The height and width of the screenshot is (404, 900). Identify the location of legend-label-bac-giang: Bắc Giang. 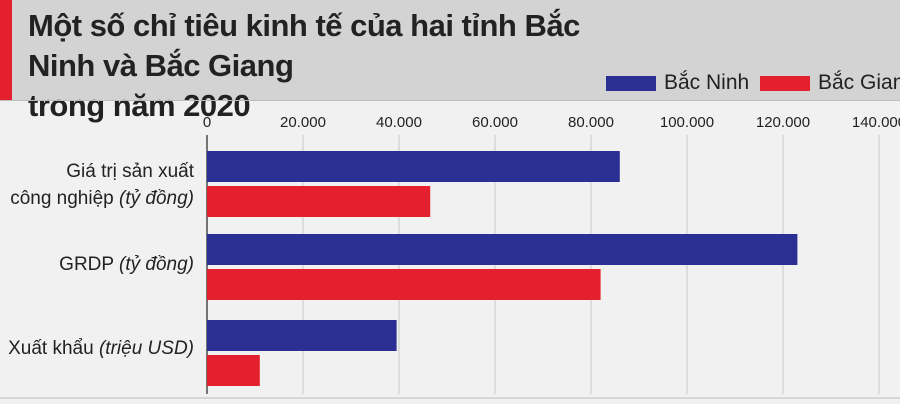
(859, 82).